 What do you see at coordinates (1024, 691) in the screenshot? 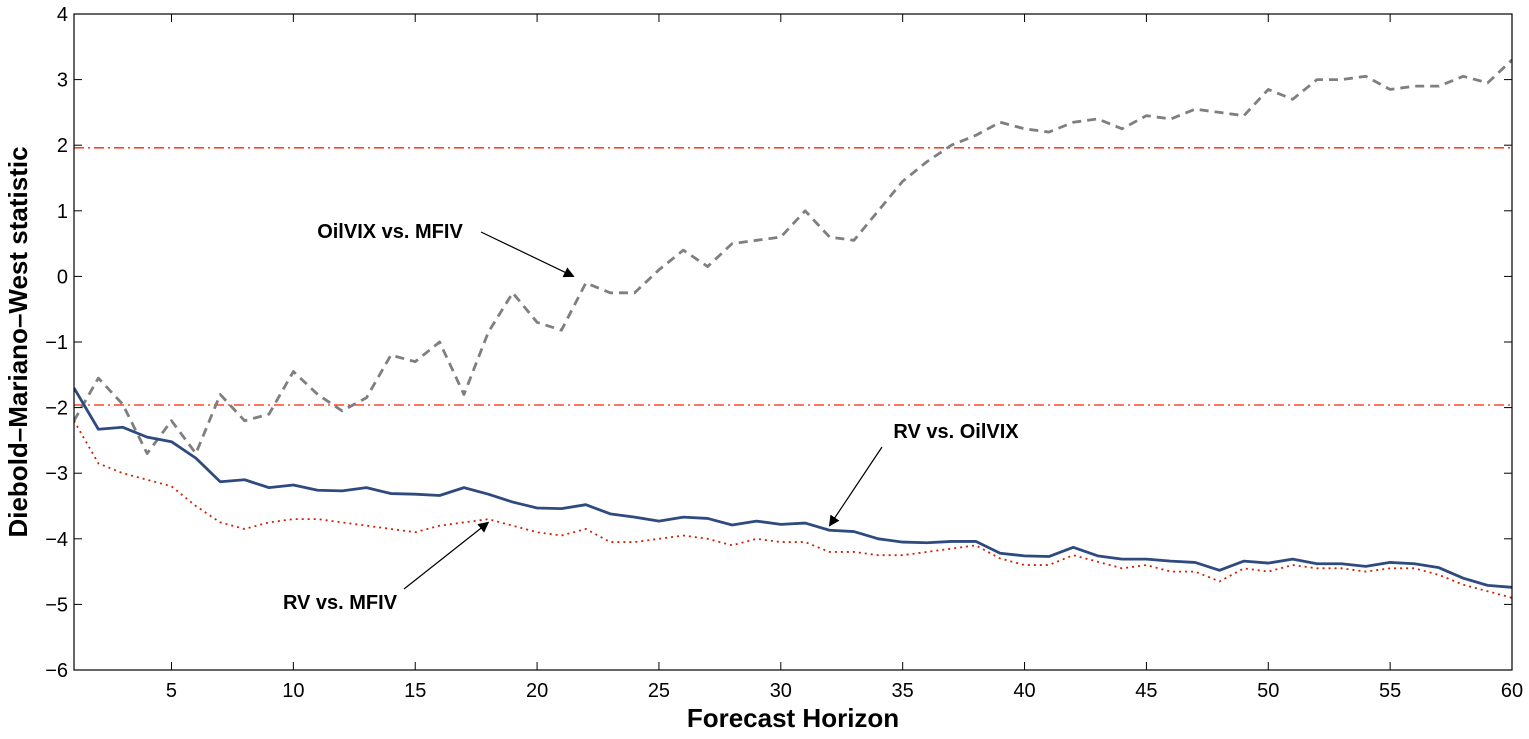
I see `x-tick-label: 40` at bounding box center [1024, 691].